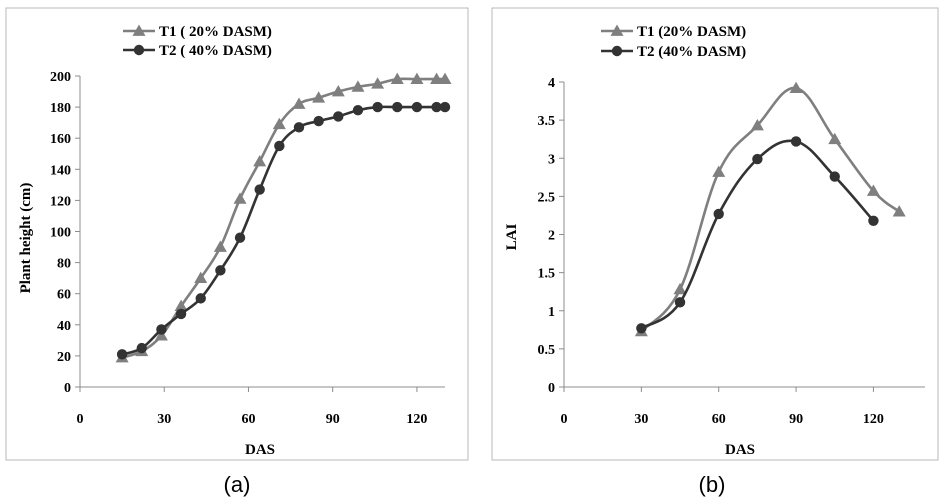  I want to click on y-tick-label-a: 120, so click(60, 201).